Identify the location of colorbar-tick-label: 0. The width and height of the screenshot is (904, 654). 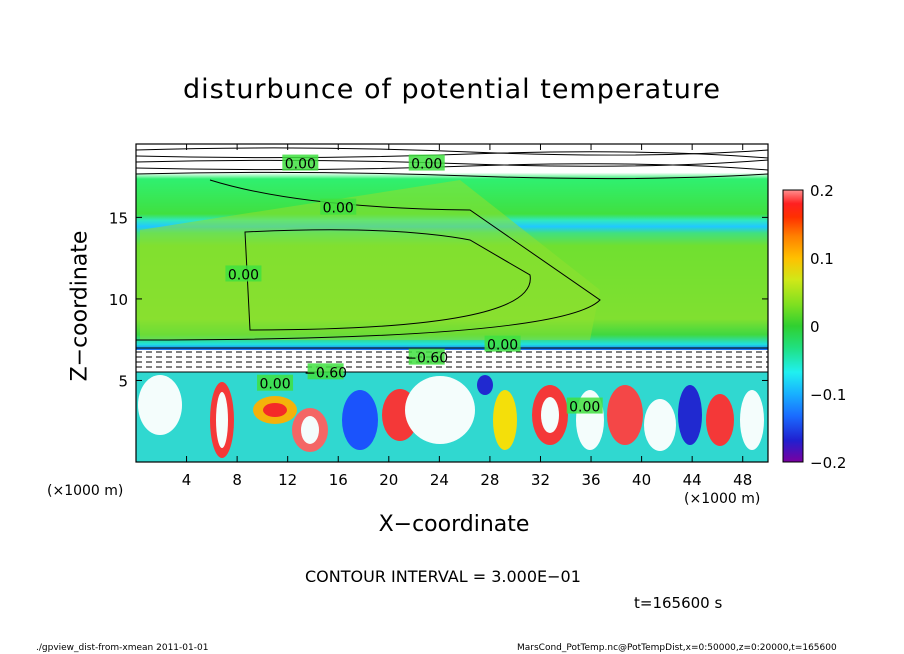
(815, 327).